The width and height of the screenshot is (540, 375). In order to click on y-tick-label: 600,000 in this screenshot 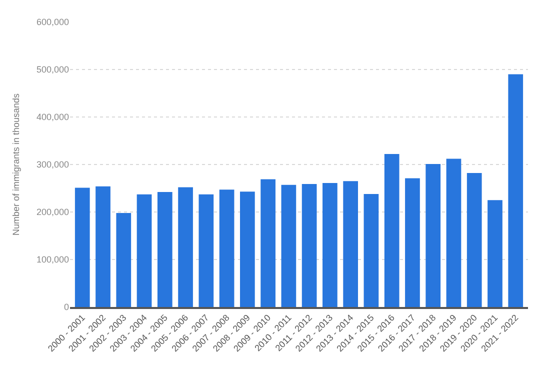, I will do `click(52, 22)`.